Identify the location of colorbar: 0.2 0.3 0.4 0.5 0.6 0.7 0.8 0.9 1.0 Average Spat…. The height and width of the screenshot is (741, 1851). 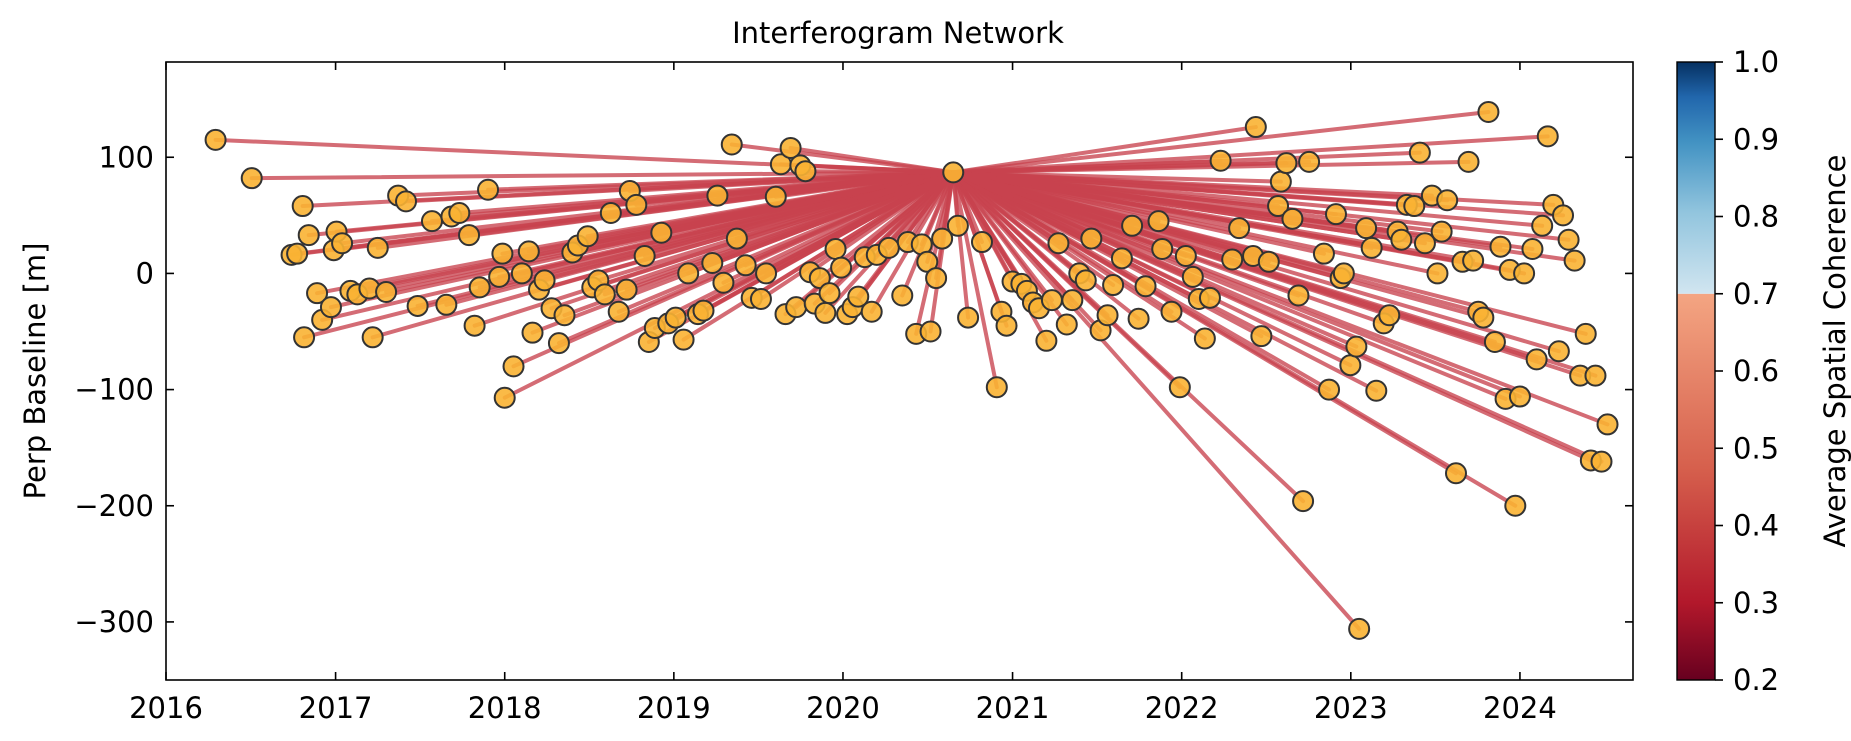
(1763, 371).